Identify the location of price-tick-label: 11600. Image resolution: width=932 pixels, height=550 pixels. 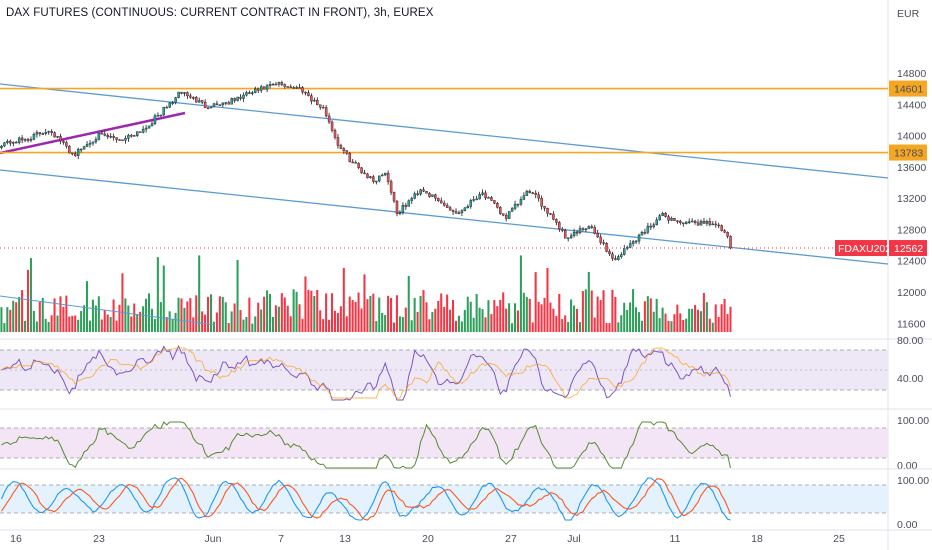
(911, 324).